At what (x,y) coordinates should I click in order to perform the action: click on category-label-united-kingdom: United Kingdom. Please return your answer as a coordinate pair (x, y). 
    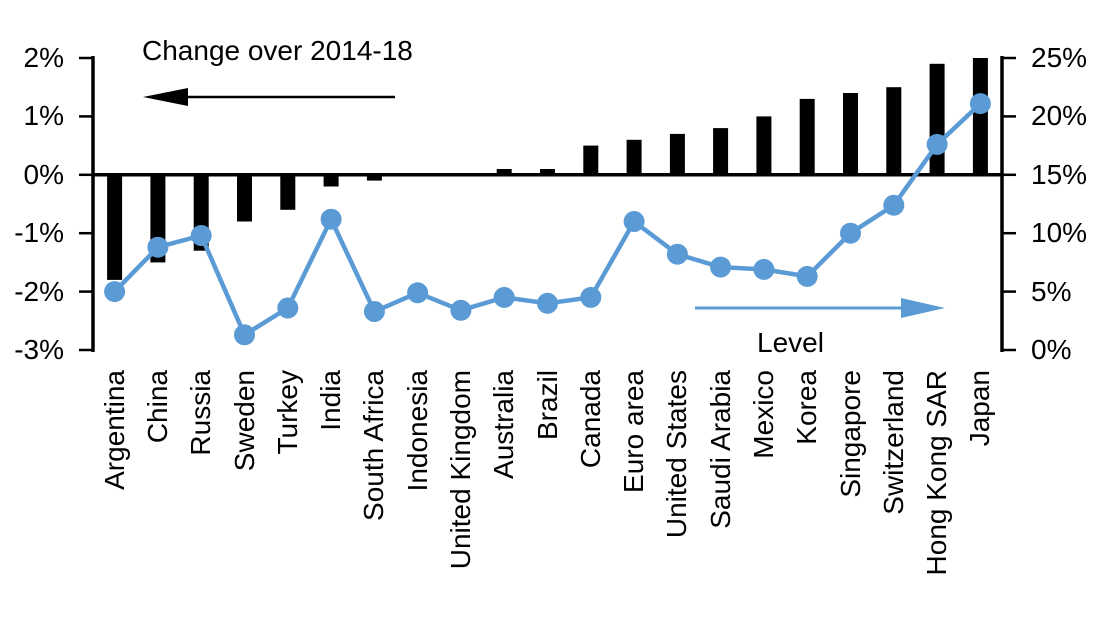
    Looking at the image, I should click on (460, 470).